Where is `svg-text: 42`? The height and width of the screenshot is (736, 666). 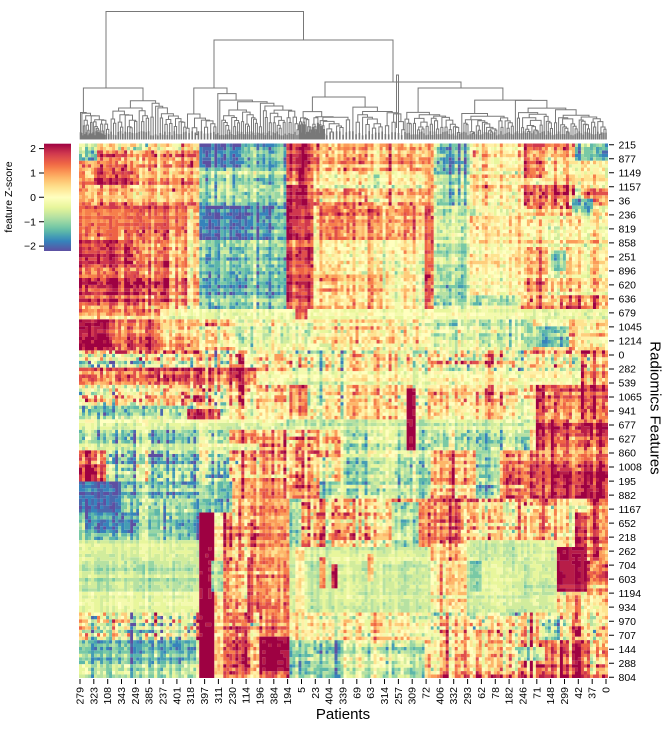
svg-text: 42 is located at coordinates (579, 693).